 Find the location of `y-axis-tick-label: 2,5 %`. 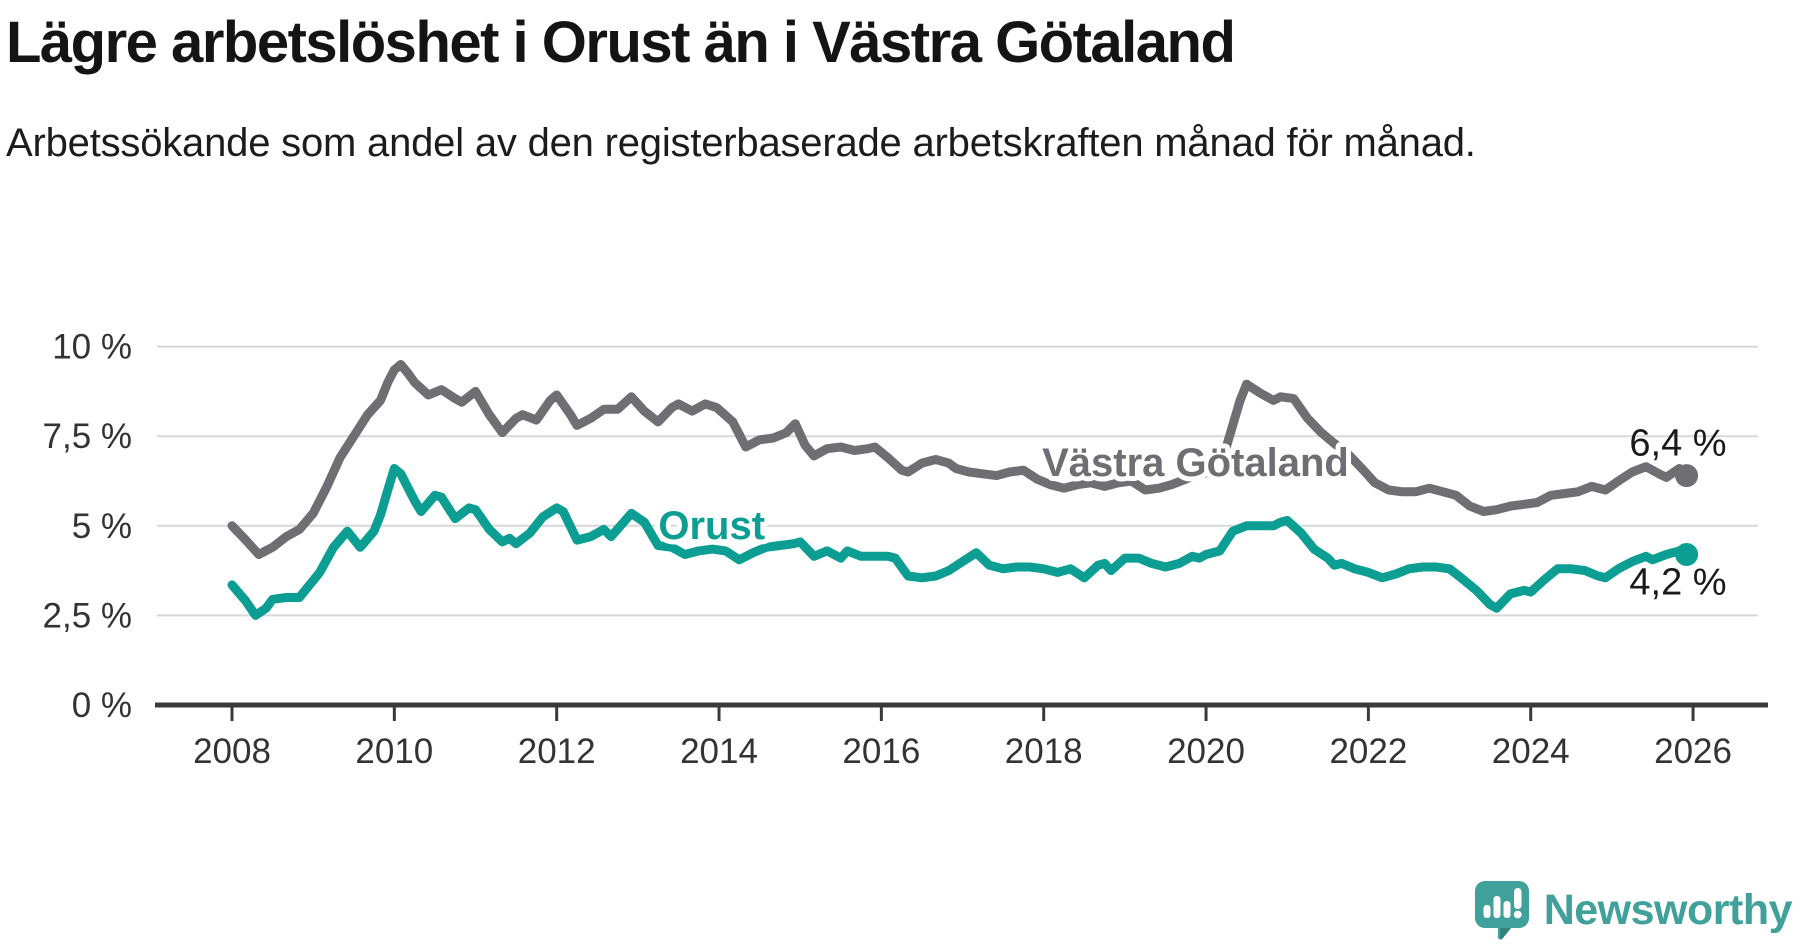

y-axis-tick-label: 2,5 % is located at coordinates (88, 615).